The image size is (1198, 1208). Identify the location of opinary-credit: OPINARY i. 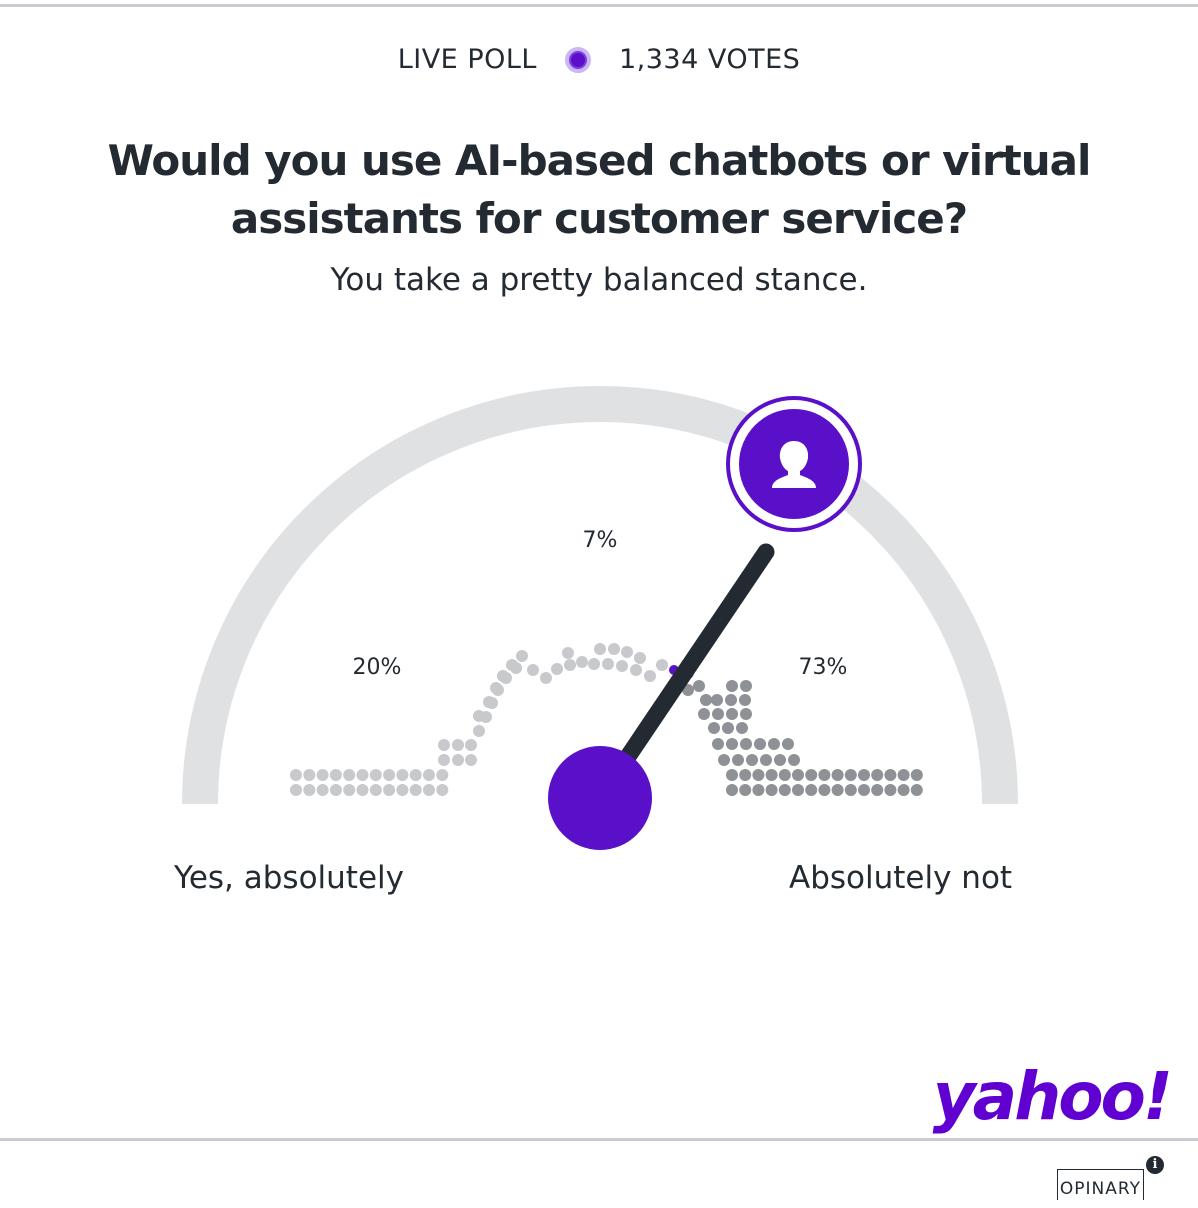
(1110, 1178).